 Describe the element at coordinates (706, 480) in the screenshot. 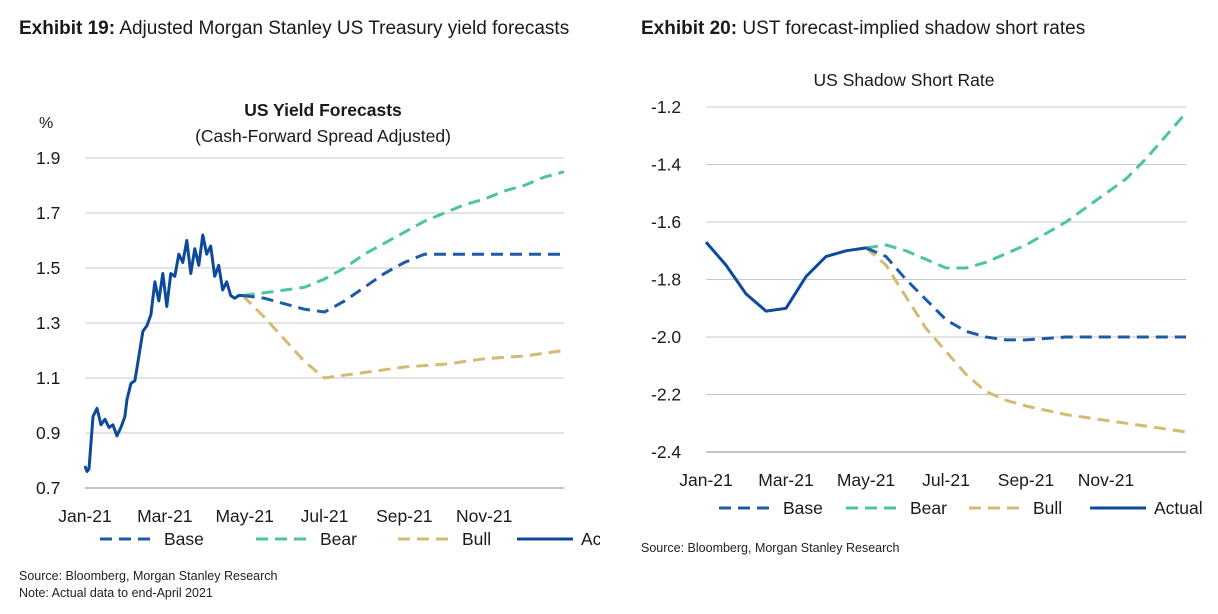

I see `ex20-x-tick-label: Jan-21` at that location.